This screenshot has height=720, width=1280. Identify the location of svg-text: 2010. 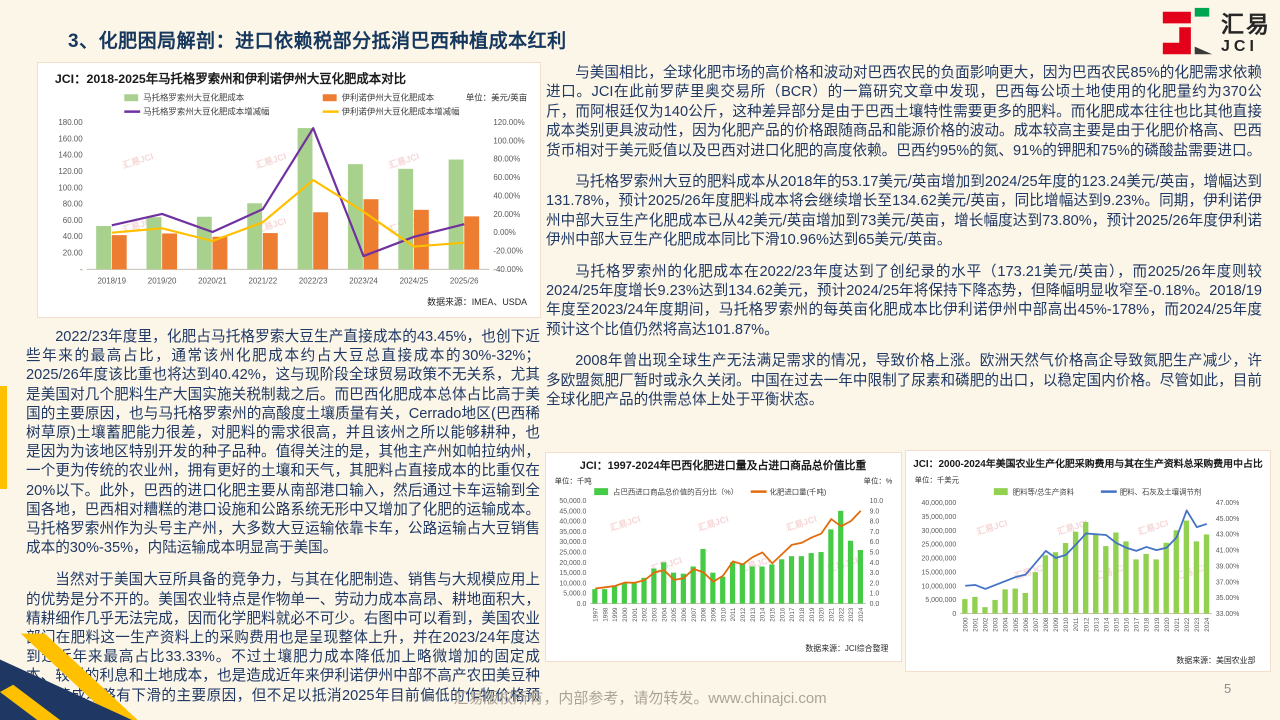
(1066, 624).